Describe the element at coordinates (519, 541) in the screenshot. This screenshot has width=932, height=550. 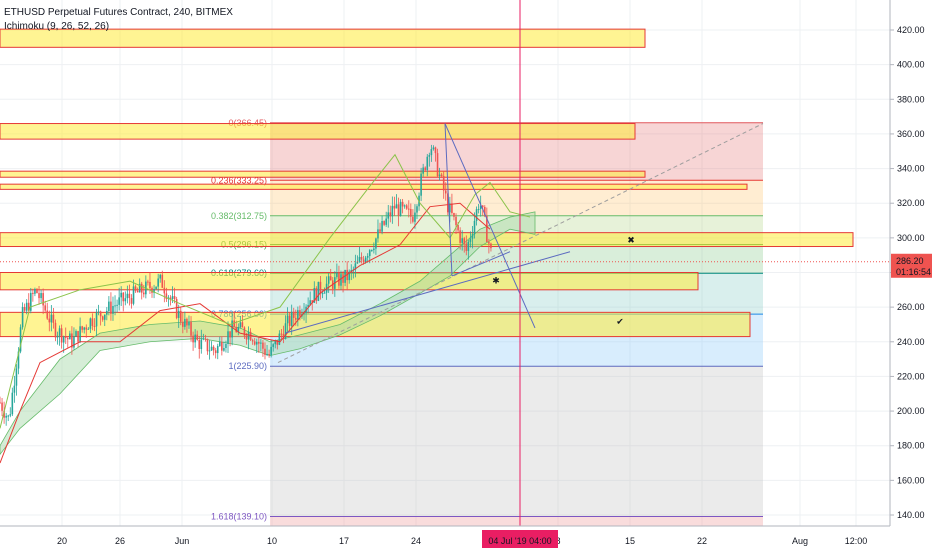
I see `cursor-time-label: 04 Jul '19 04:00` at that location.